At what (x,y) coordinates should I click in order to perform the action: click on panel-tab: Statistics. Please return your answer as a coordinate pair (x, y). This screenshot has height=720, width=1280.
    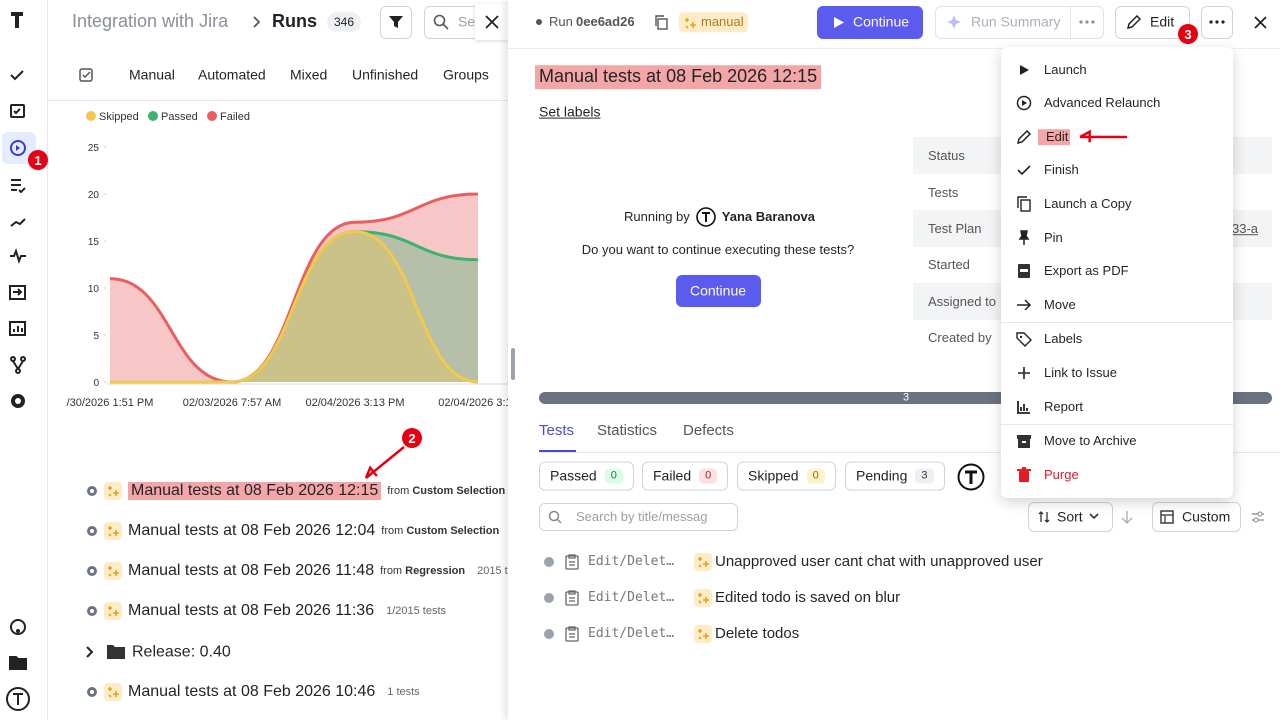
    Looking at the image, I should click on (627, 430).